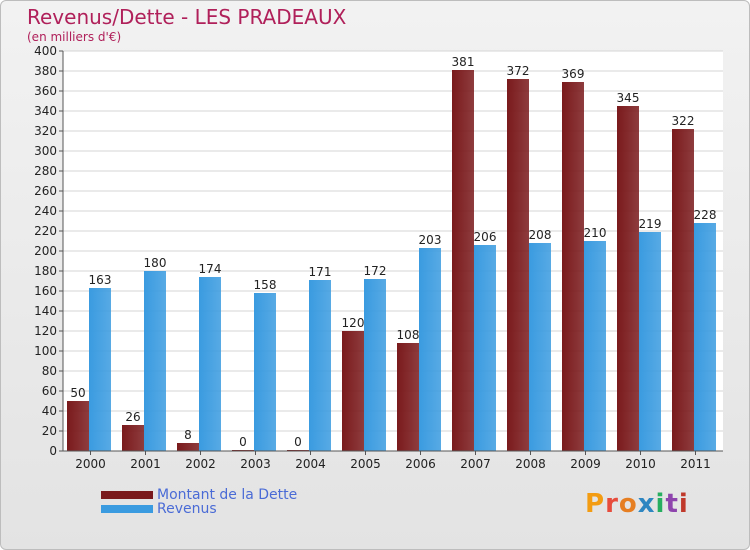 The image size is (750, 550). I want to click on data-label: 180, so click(155, 263).